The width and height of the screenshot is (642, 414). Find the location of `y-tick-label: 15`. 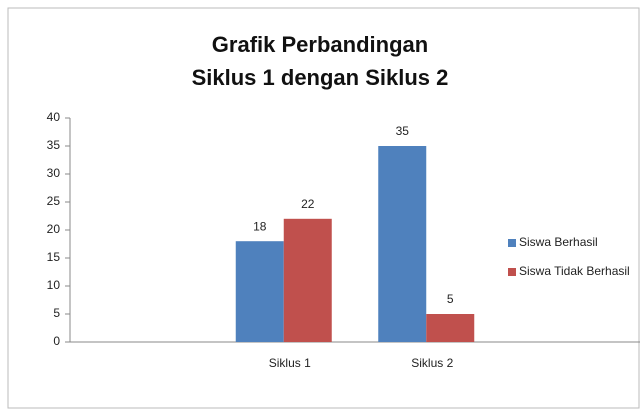

y-tick-label: 15 is located at coordinates (54, 257).